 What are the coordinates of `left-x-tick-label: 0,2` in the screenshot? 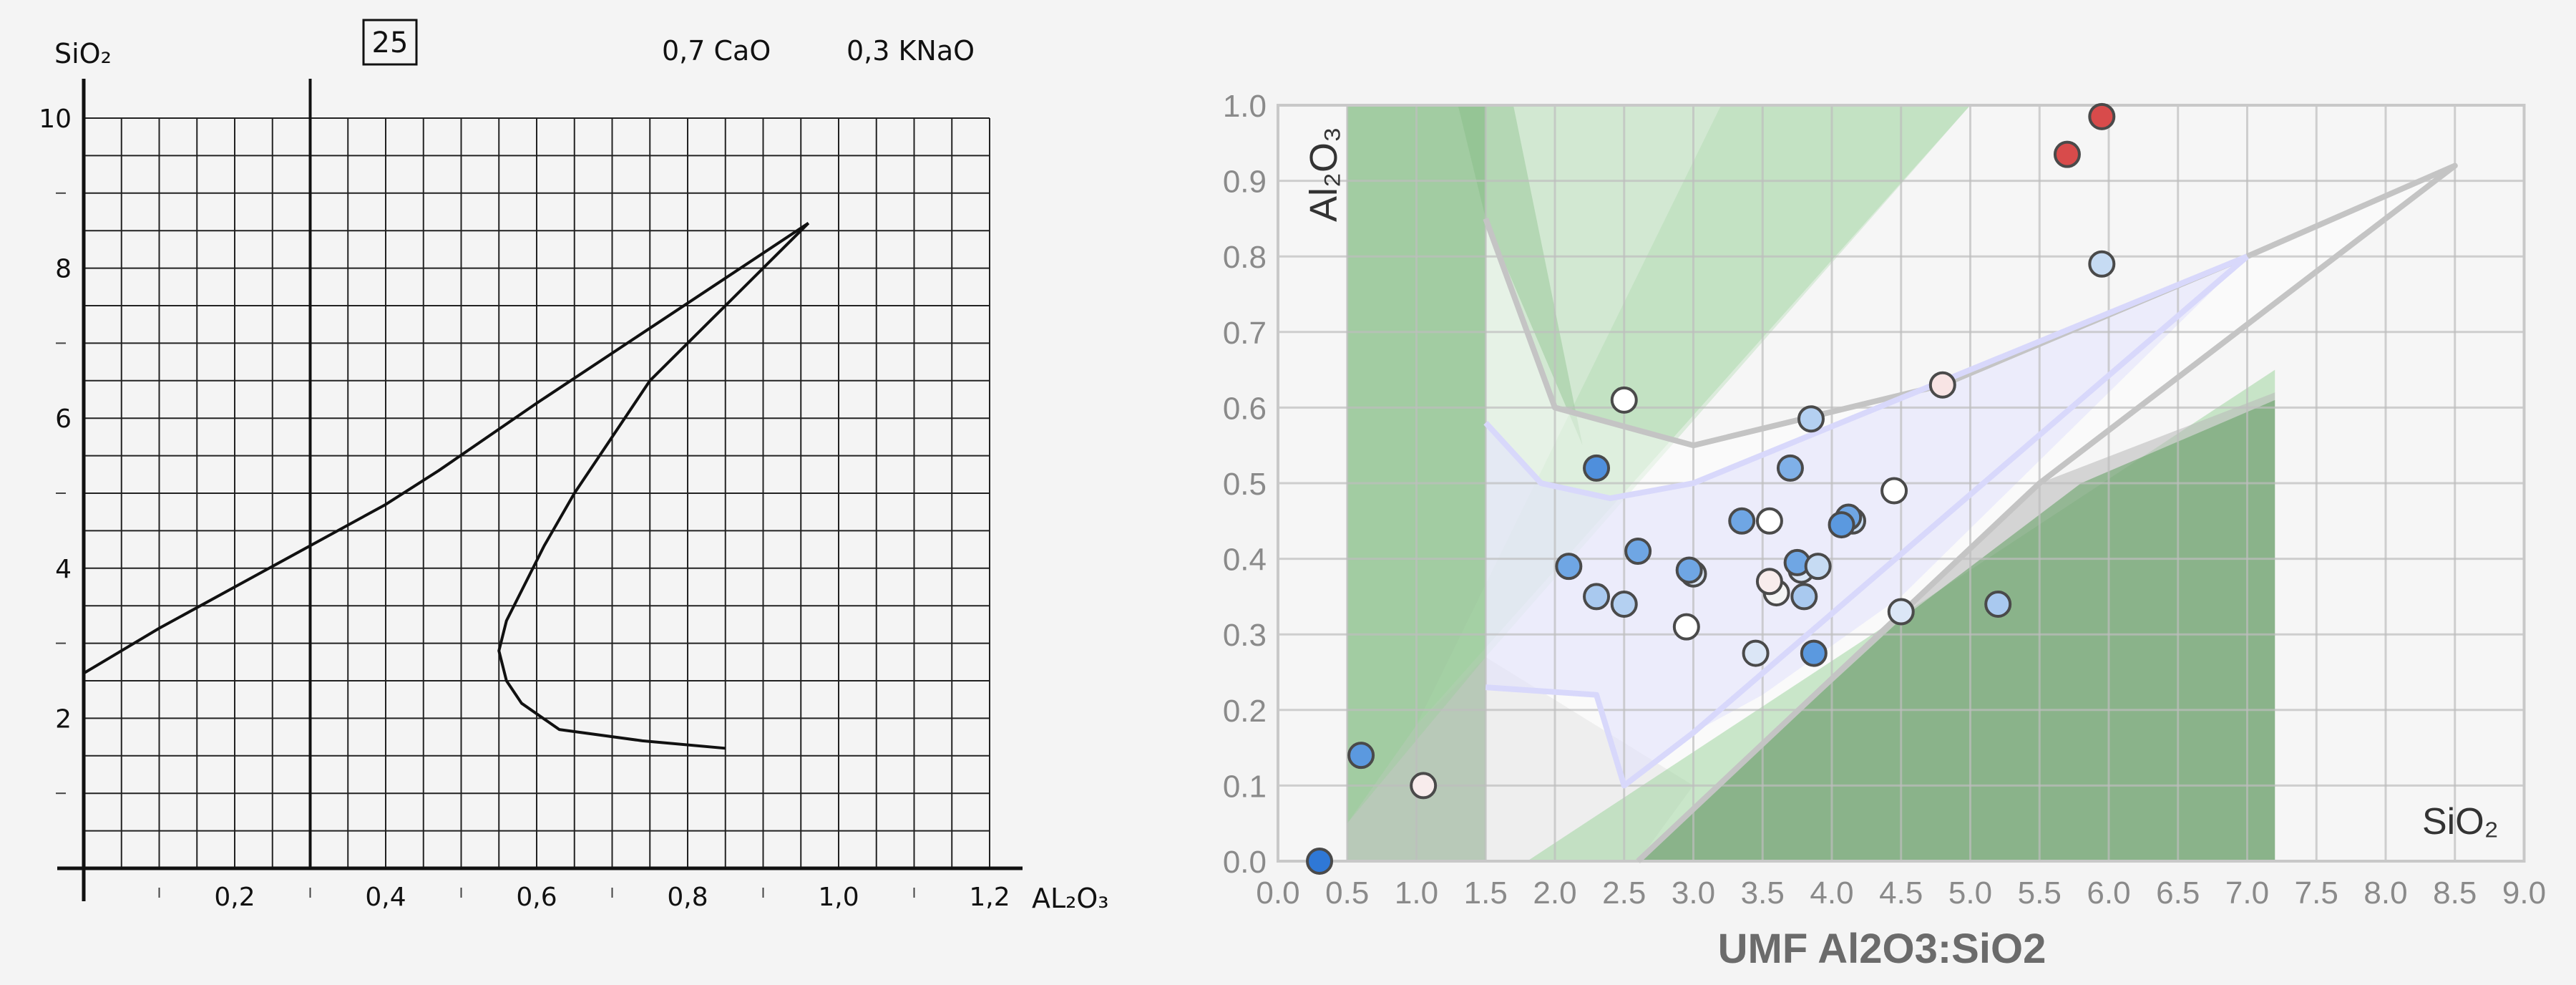 It's located at (234, 897).